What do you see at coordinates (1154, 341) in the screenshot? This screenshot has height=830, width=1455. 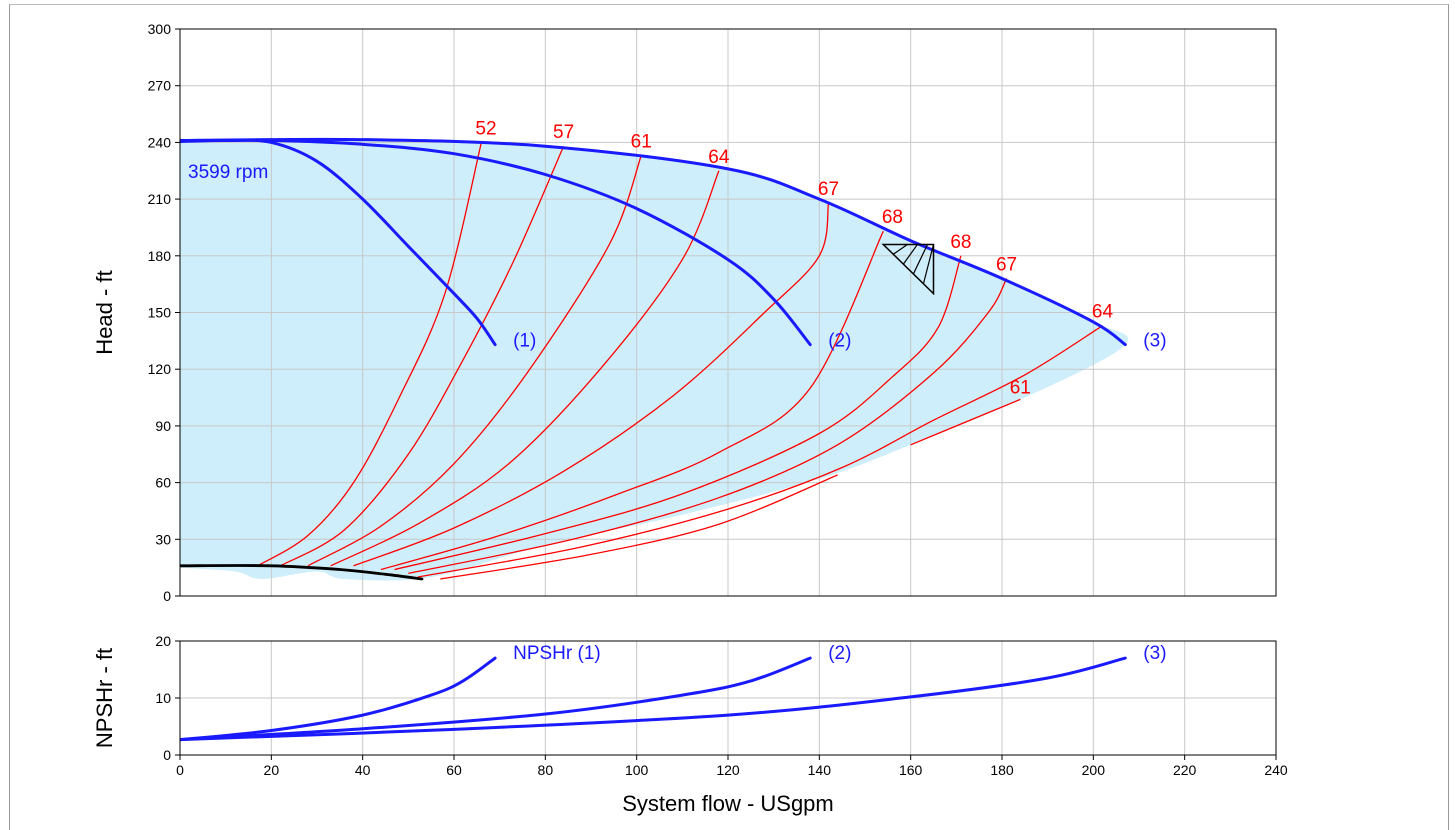 I see `head-curve-label: (3)` at bounding box center [1154, 341].